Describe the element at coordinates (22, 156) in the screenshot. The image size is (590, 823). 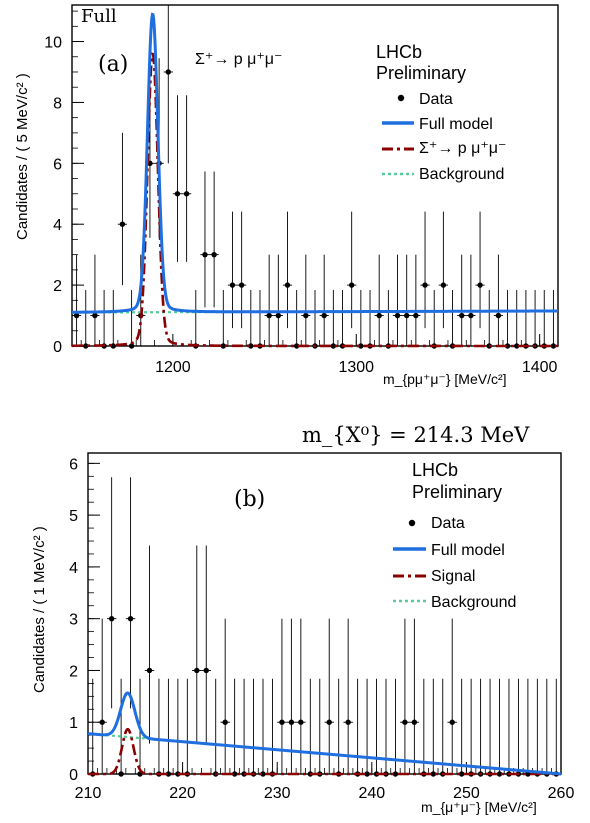
I see `panel-a-ylabel: Candidates / ( 5 MeV/c² )` at that location.